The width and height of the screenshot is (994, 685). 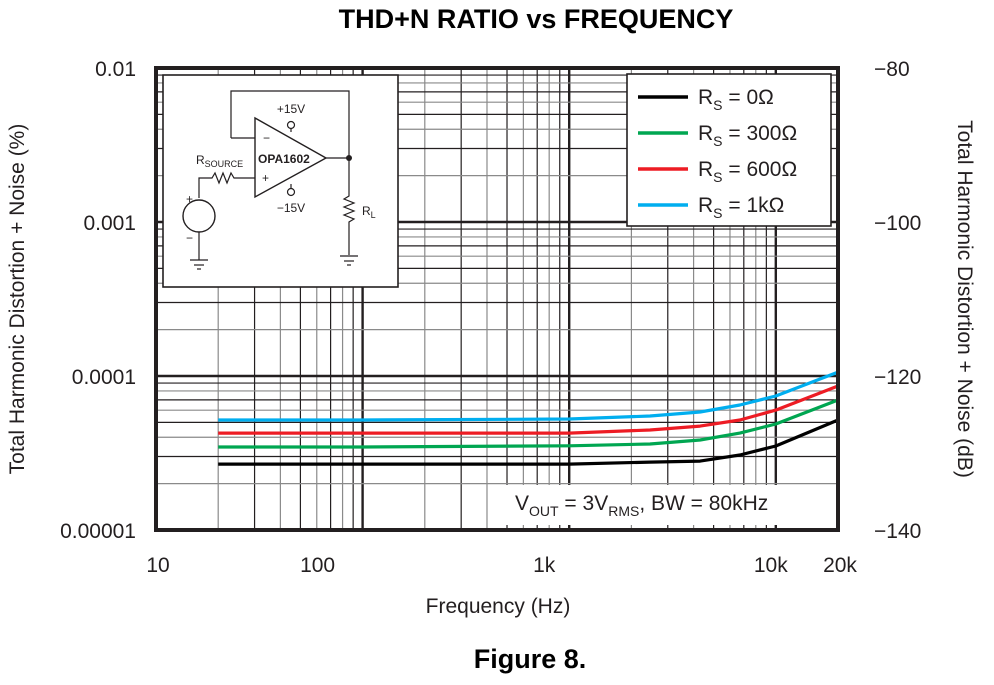 I want to click on y2-tick-label: −120, so click(x=897, y=377).